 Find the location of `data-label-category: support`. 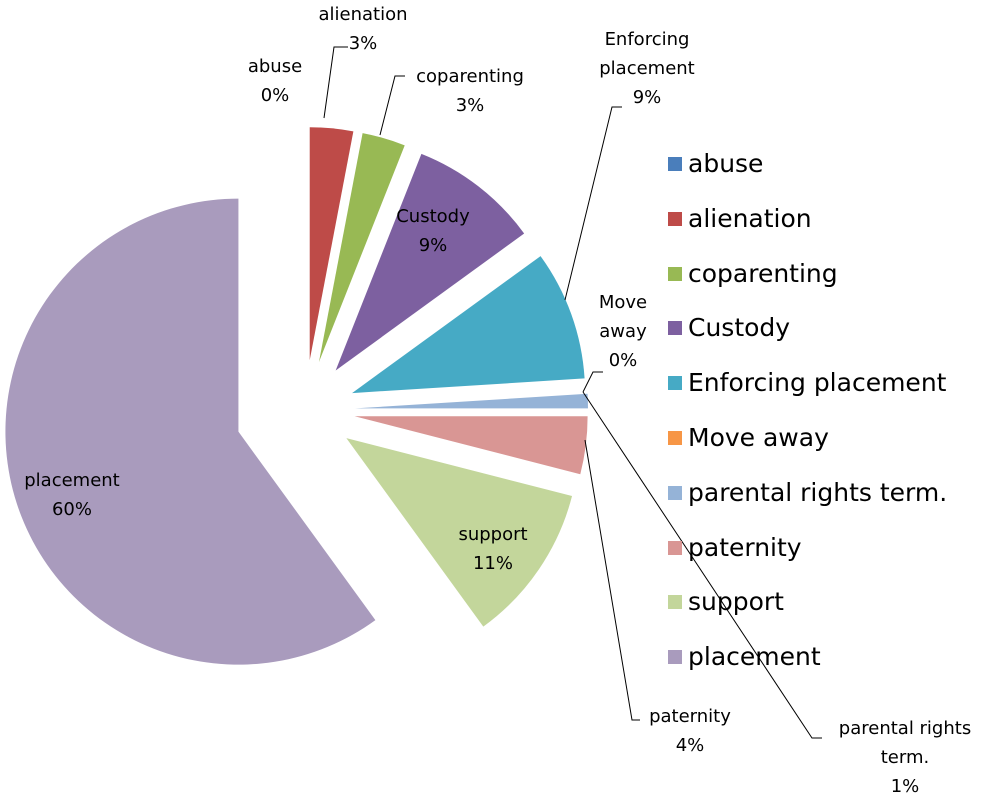

data-label-category: support is located at coordinates (493, 534).